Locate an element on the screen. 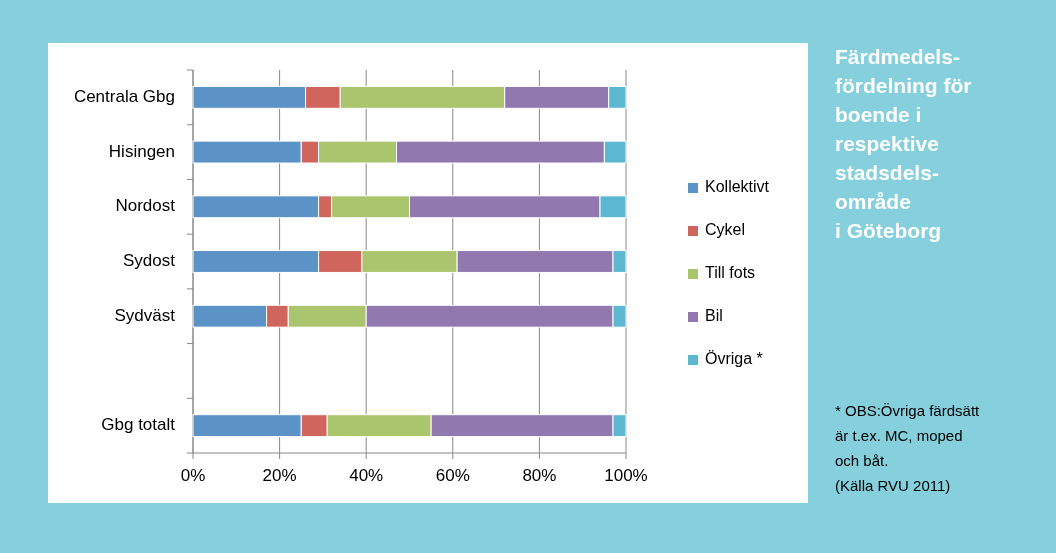 This screenshot has height=553, width=1056. legend-label: Kollektivt is located at coordinates (737, 187).